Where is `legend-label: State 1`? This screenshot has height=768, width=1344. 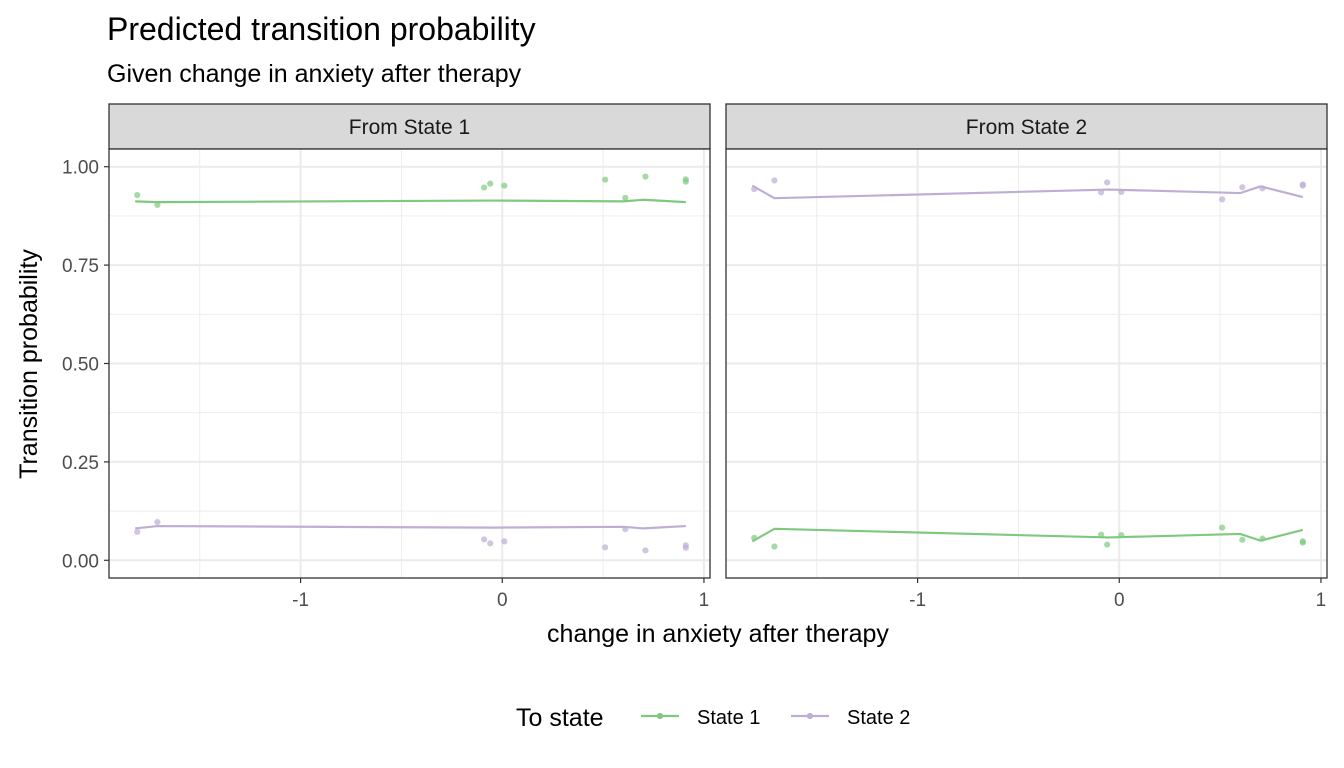
legend-label: State 1 is located at coordinates (728, 718).